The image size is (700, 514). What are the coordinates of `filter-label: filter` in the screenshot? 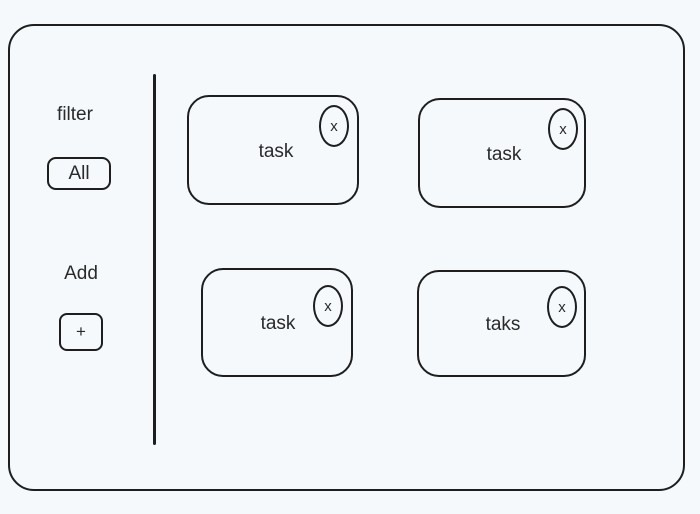 It's located at (75, 114).